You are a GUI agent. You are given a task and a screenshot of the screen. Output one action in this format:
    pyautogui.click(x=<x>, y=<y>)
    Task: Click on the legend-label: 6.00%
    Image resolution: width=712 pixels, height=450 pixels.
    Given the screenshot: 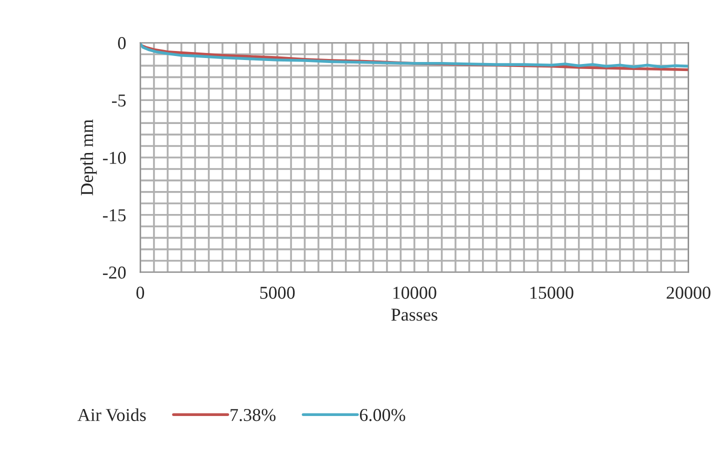 What is the action you would take?
    pyautogui.click(x=383, y=415)
    